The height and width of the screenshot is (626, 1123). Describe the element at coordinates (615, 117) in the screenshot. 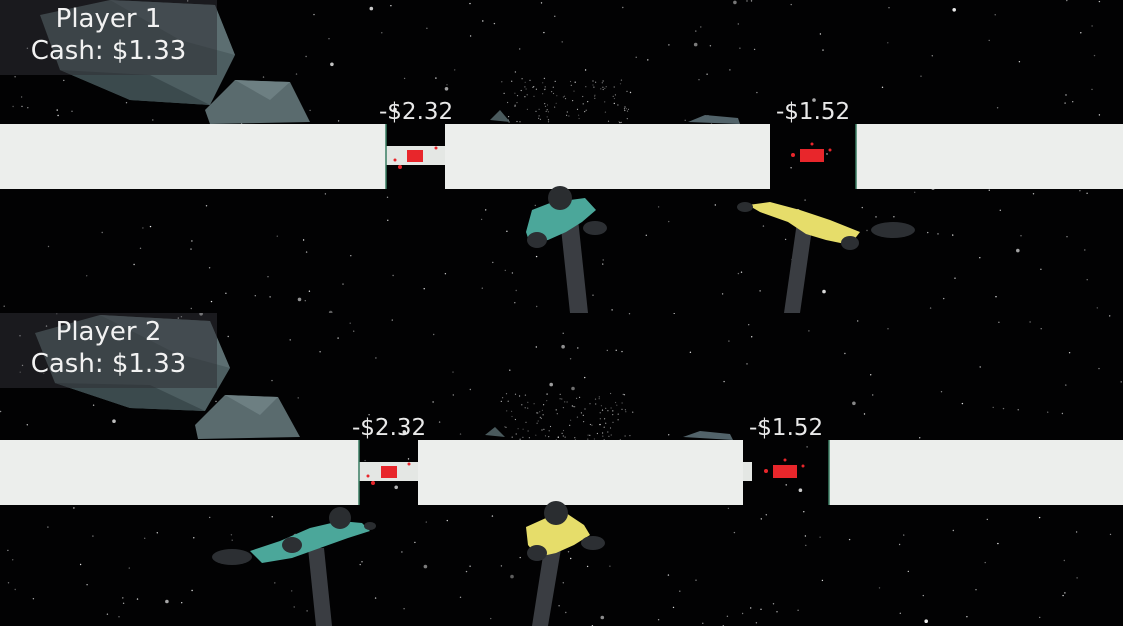

I see `distant-rocks` at that location.